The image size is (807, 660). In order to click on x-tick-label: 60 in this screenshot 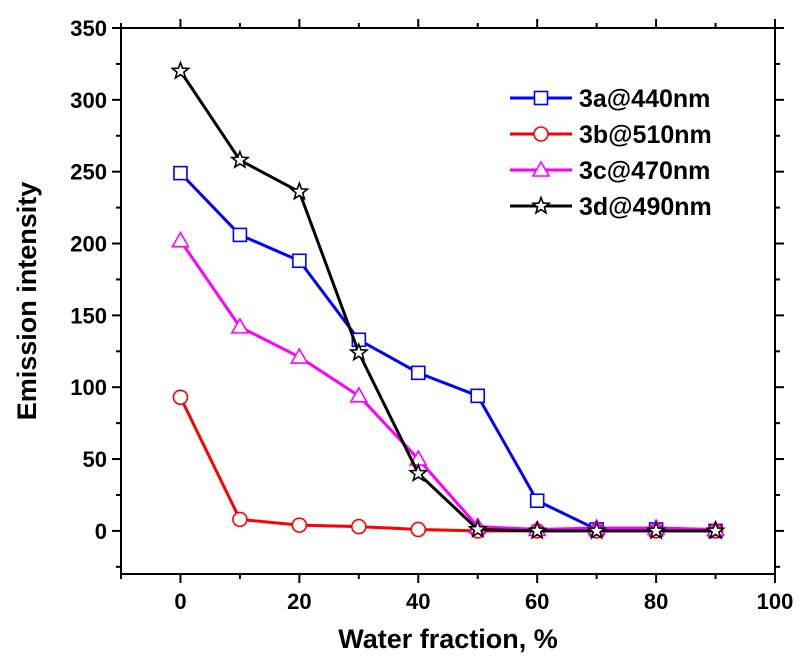, I will do `click(537, 601)`.